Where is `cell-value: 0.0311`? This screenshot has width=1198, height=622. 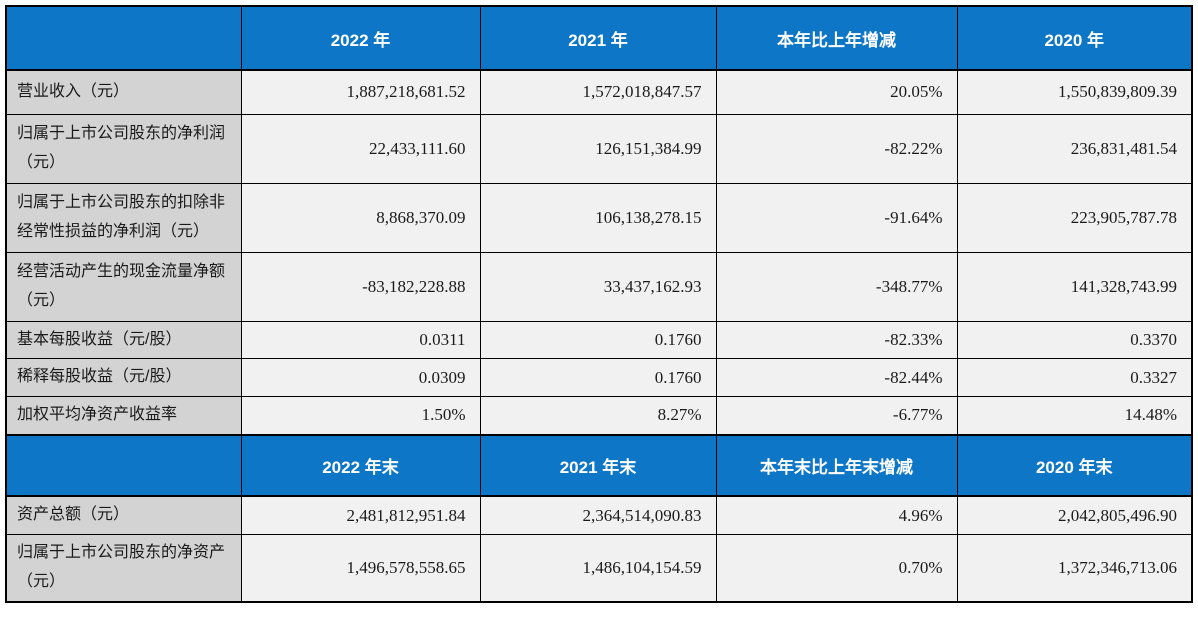
cell-value: 0.0311 is located at coordinates (360, 340).